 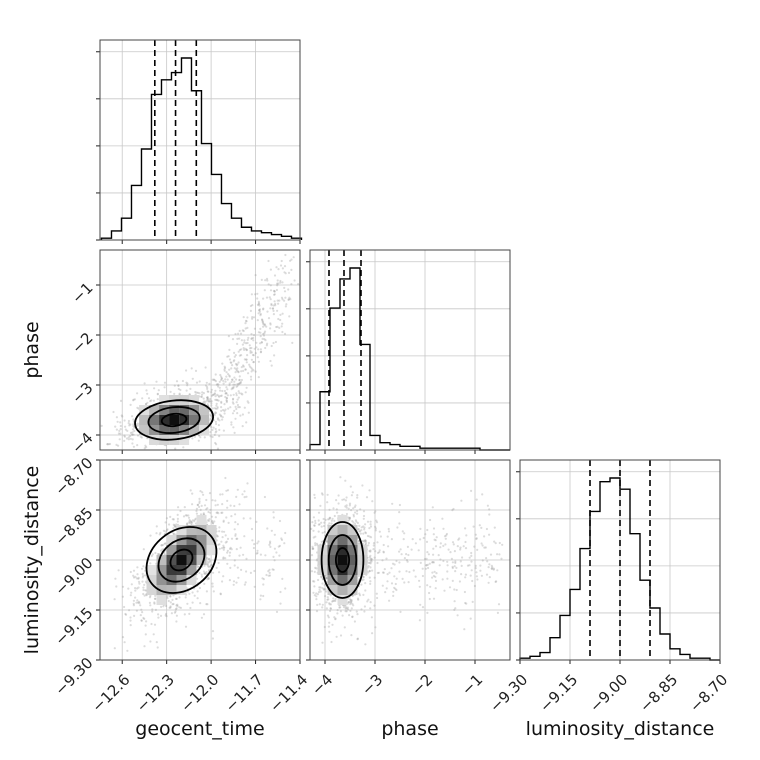 I want to click on y-tick-label: −1, so click(x=82, y=293).